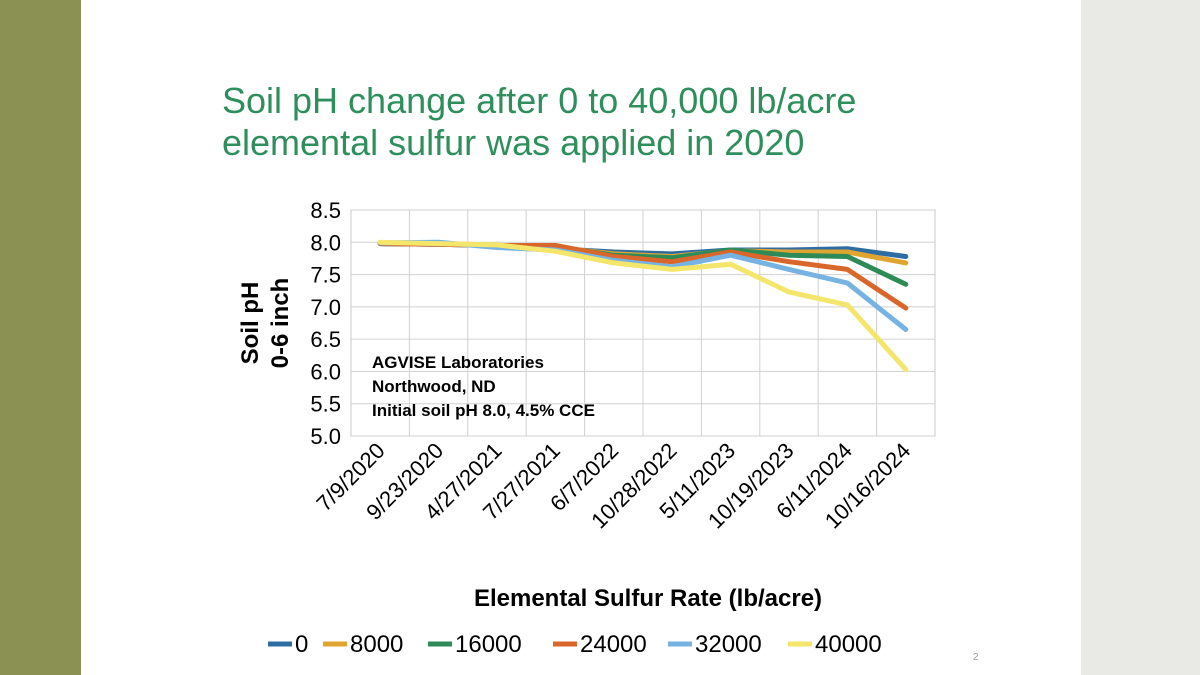  Describe the element at coordinates (301, 644) in the screenshot. I see `legend-label: 0` at that location.